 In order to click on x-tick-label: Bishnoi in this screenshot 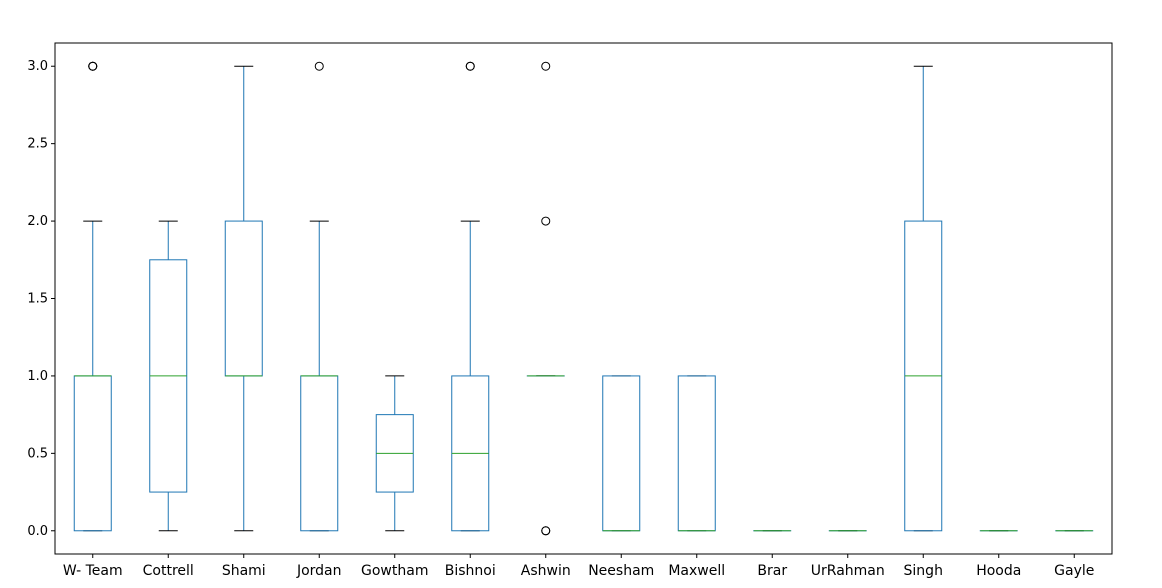, I will do `click(470, 571)`.